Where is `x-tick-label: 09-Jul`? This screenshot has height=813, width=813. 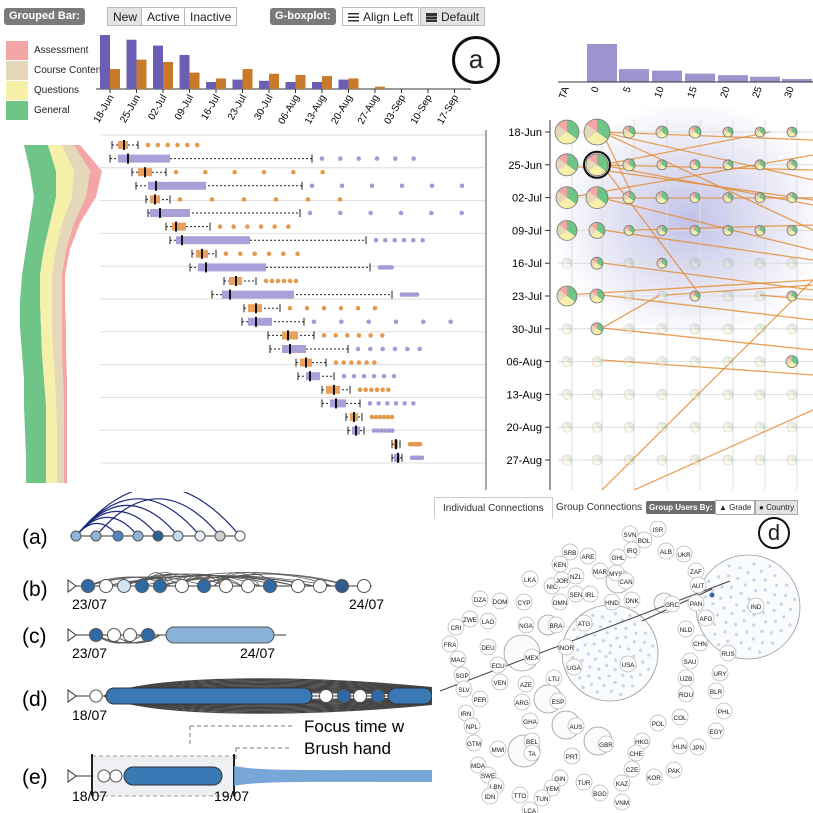
x-tick-label: 09-Jul is located at coordinates (184, 107).